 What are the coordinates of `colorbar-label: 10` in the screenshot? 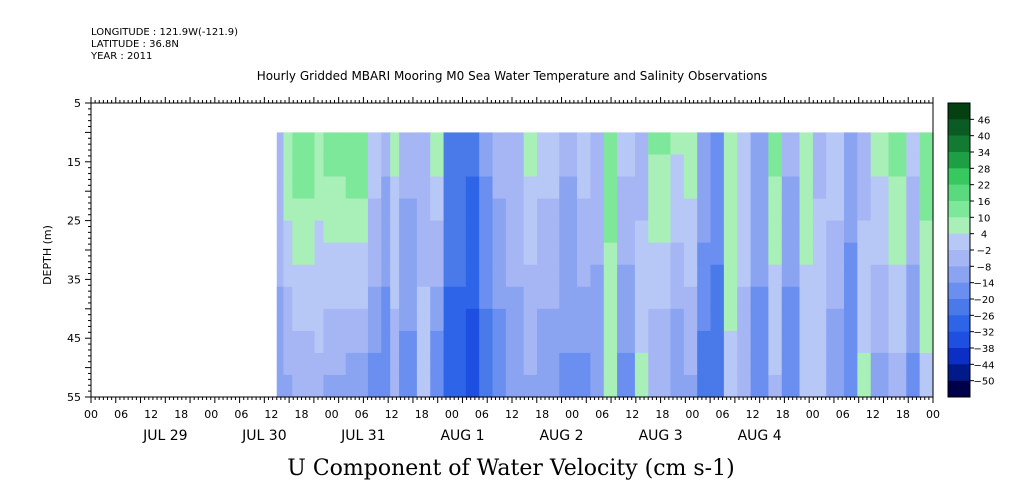 It's located at (984, 218).